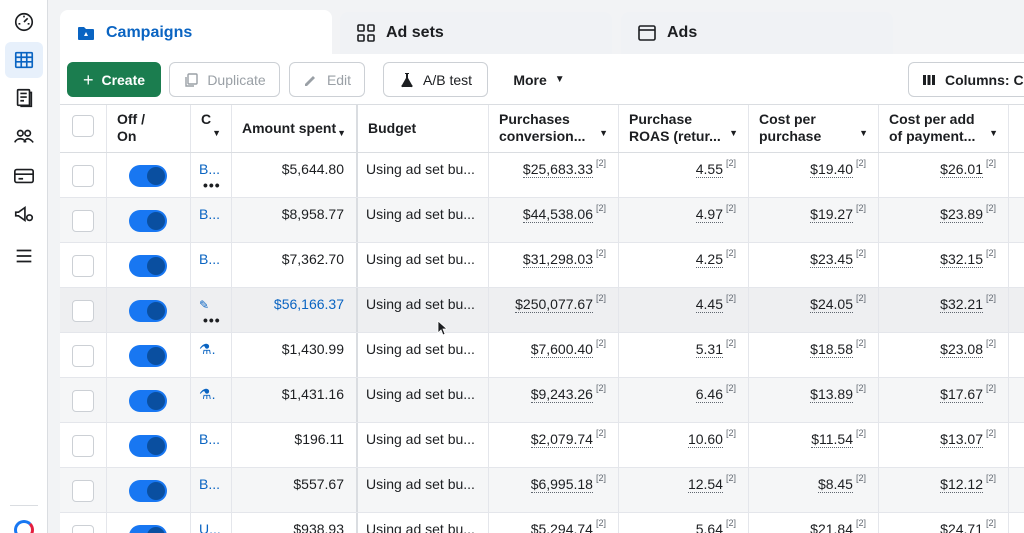 Image resolution: width=1024 pixels, height=533 pixels. I want to click on edit-button: Edit, so click(327, 79).